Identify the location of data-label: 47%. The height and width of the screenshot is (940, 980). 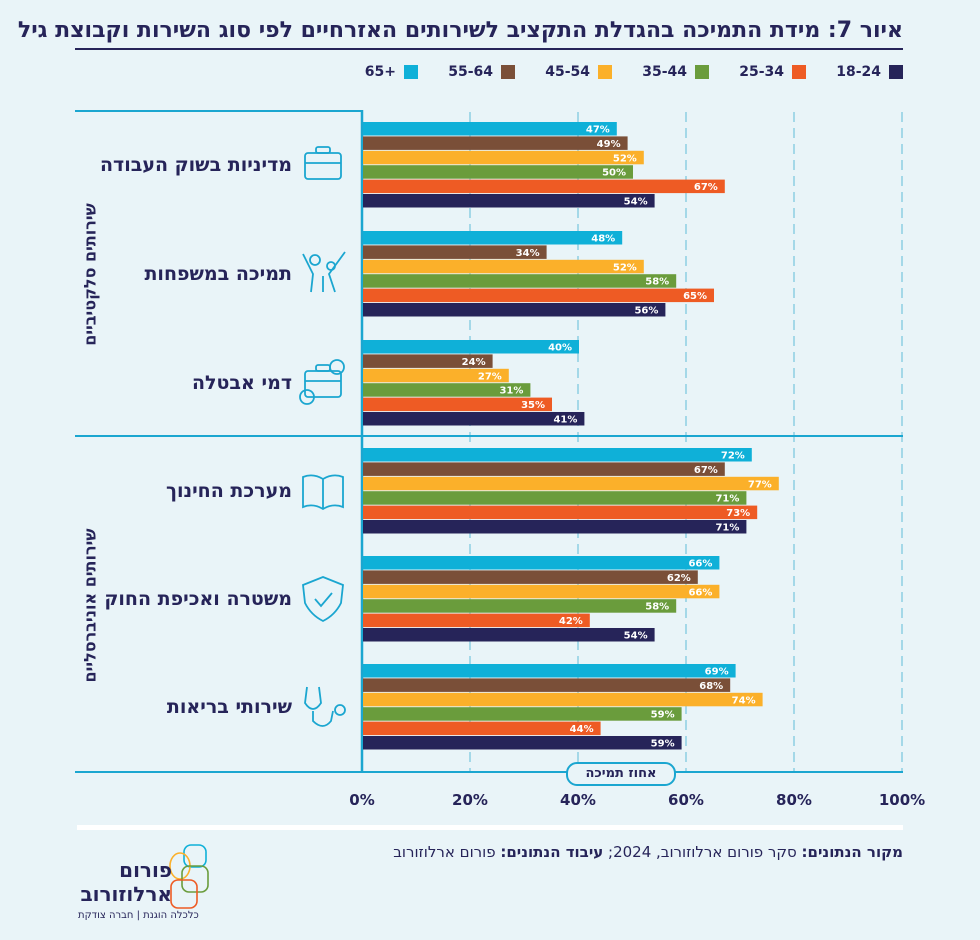
(598, 130).